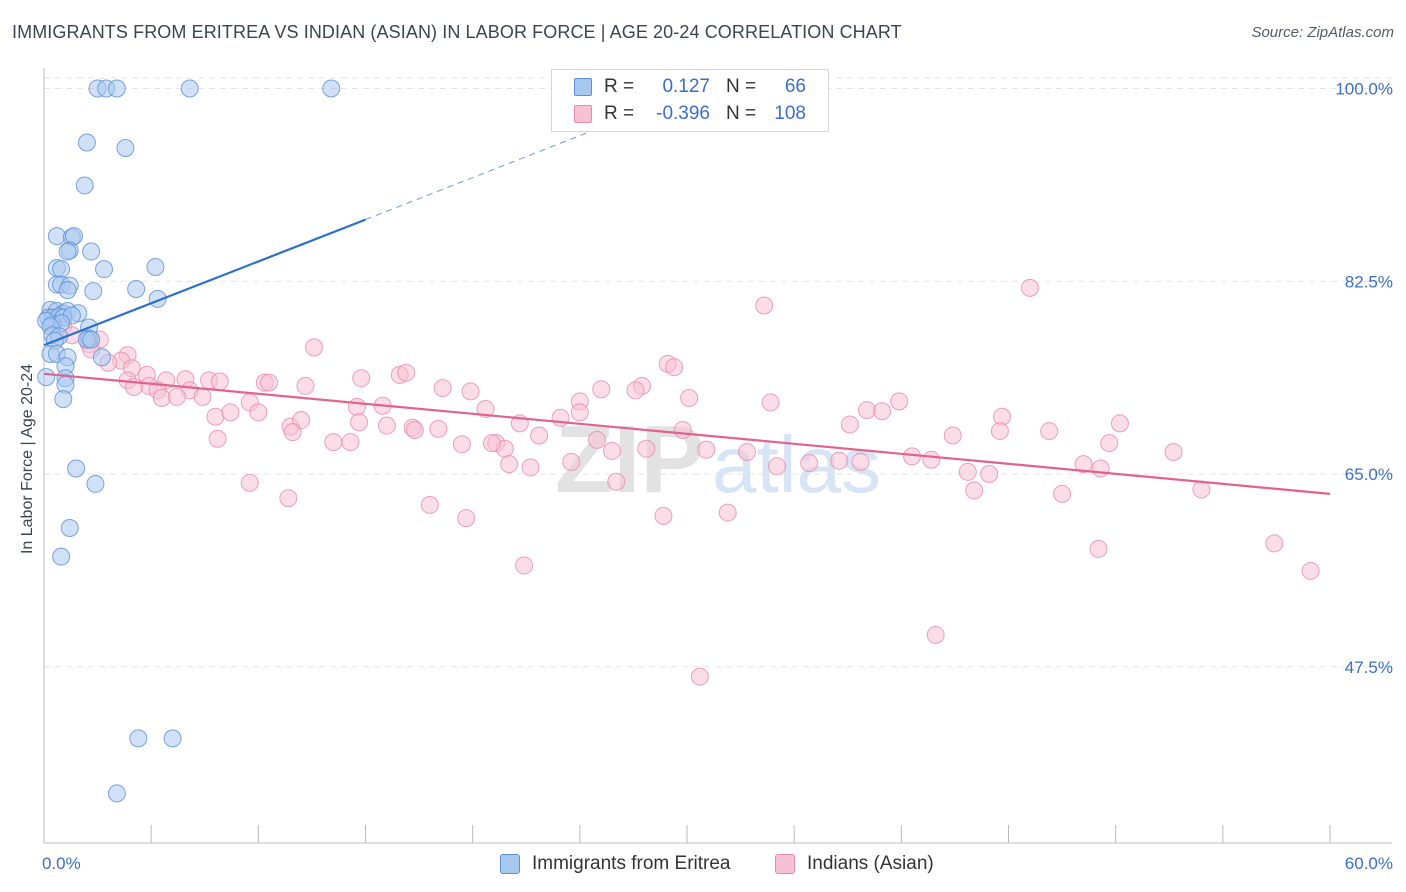 Image resolution: width=1406 pixels, height=892 pixels. Describe the element at coordinates (631, 863) in the screenshot. I see `series-label-eritrea: Immigrants from Eritrea` at that location.